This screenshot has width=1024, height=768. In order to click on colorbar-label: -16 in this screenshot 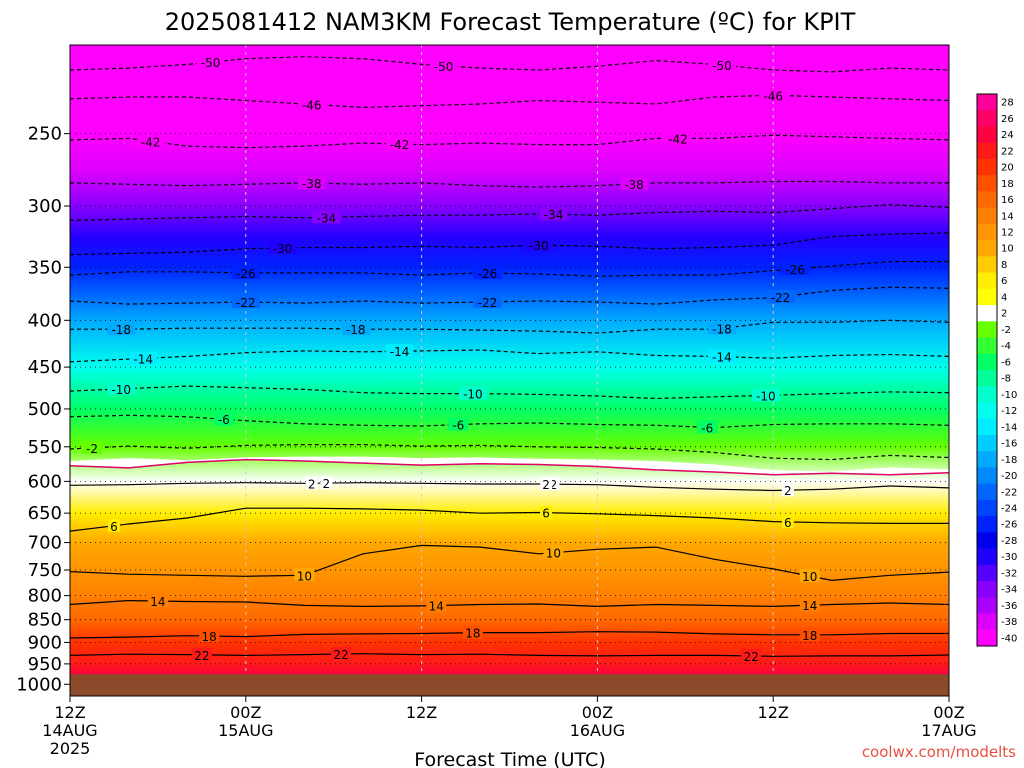, I will do `click(1009, 444)`.